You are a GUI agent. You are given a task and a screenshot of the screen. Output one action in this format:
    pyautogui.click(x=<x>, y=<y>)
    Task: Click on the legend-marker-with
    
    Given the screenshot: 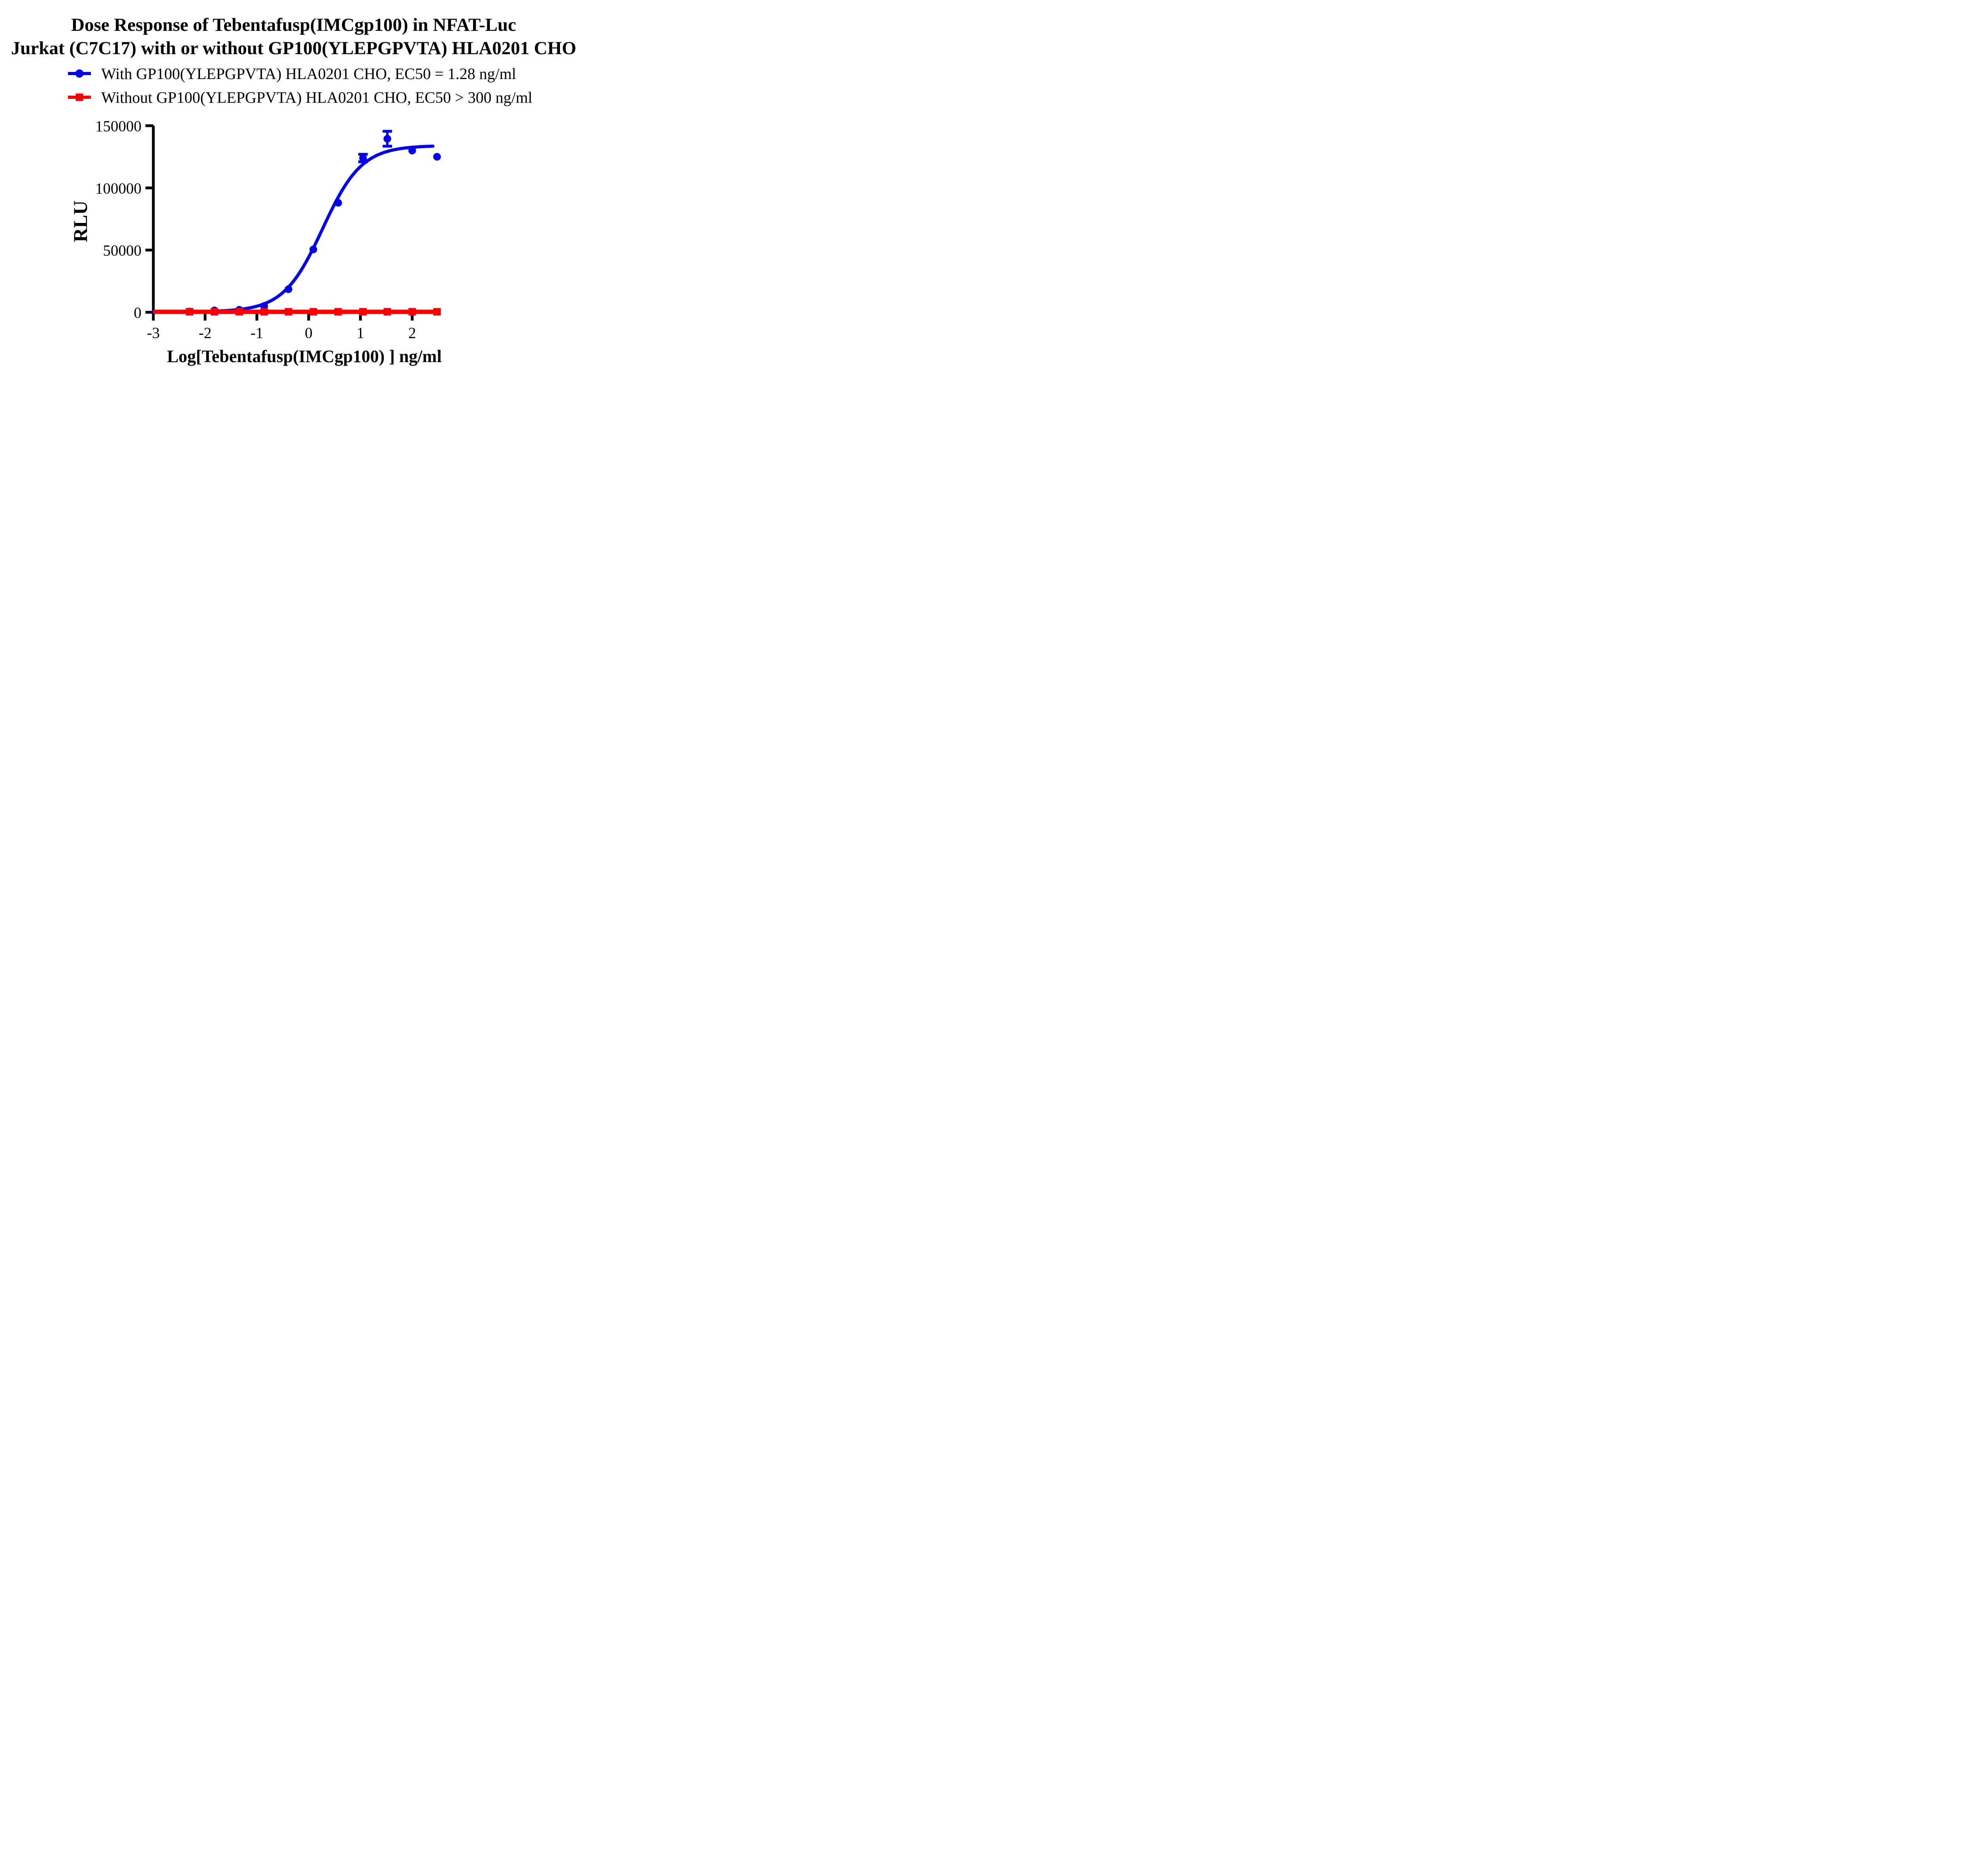 What is the action you would take?
    pyautogui.click(x=79, y=73)
    